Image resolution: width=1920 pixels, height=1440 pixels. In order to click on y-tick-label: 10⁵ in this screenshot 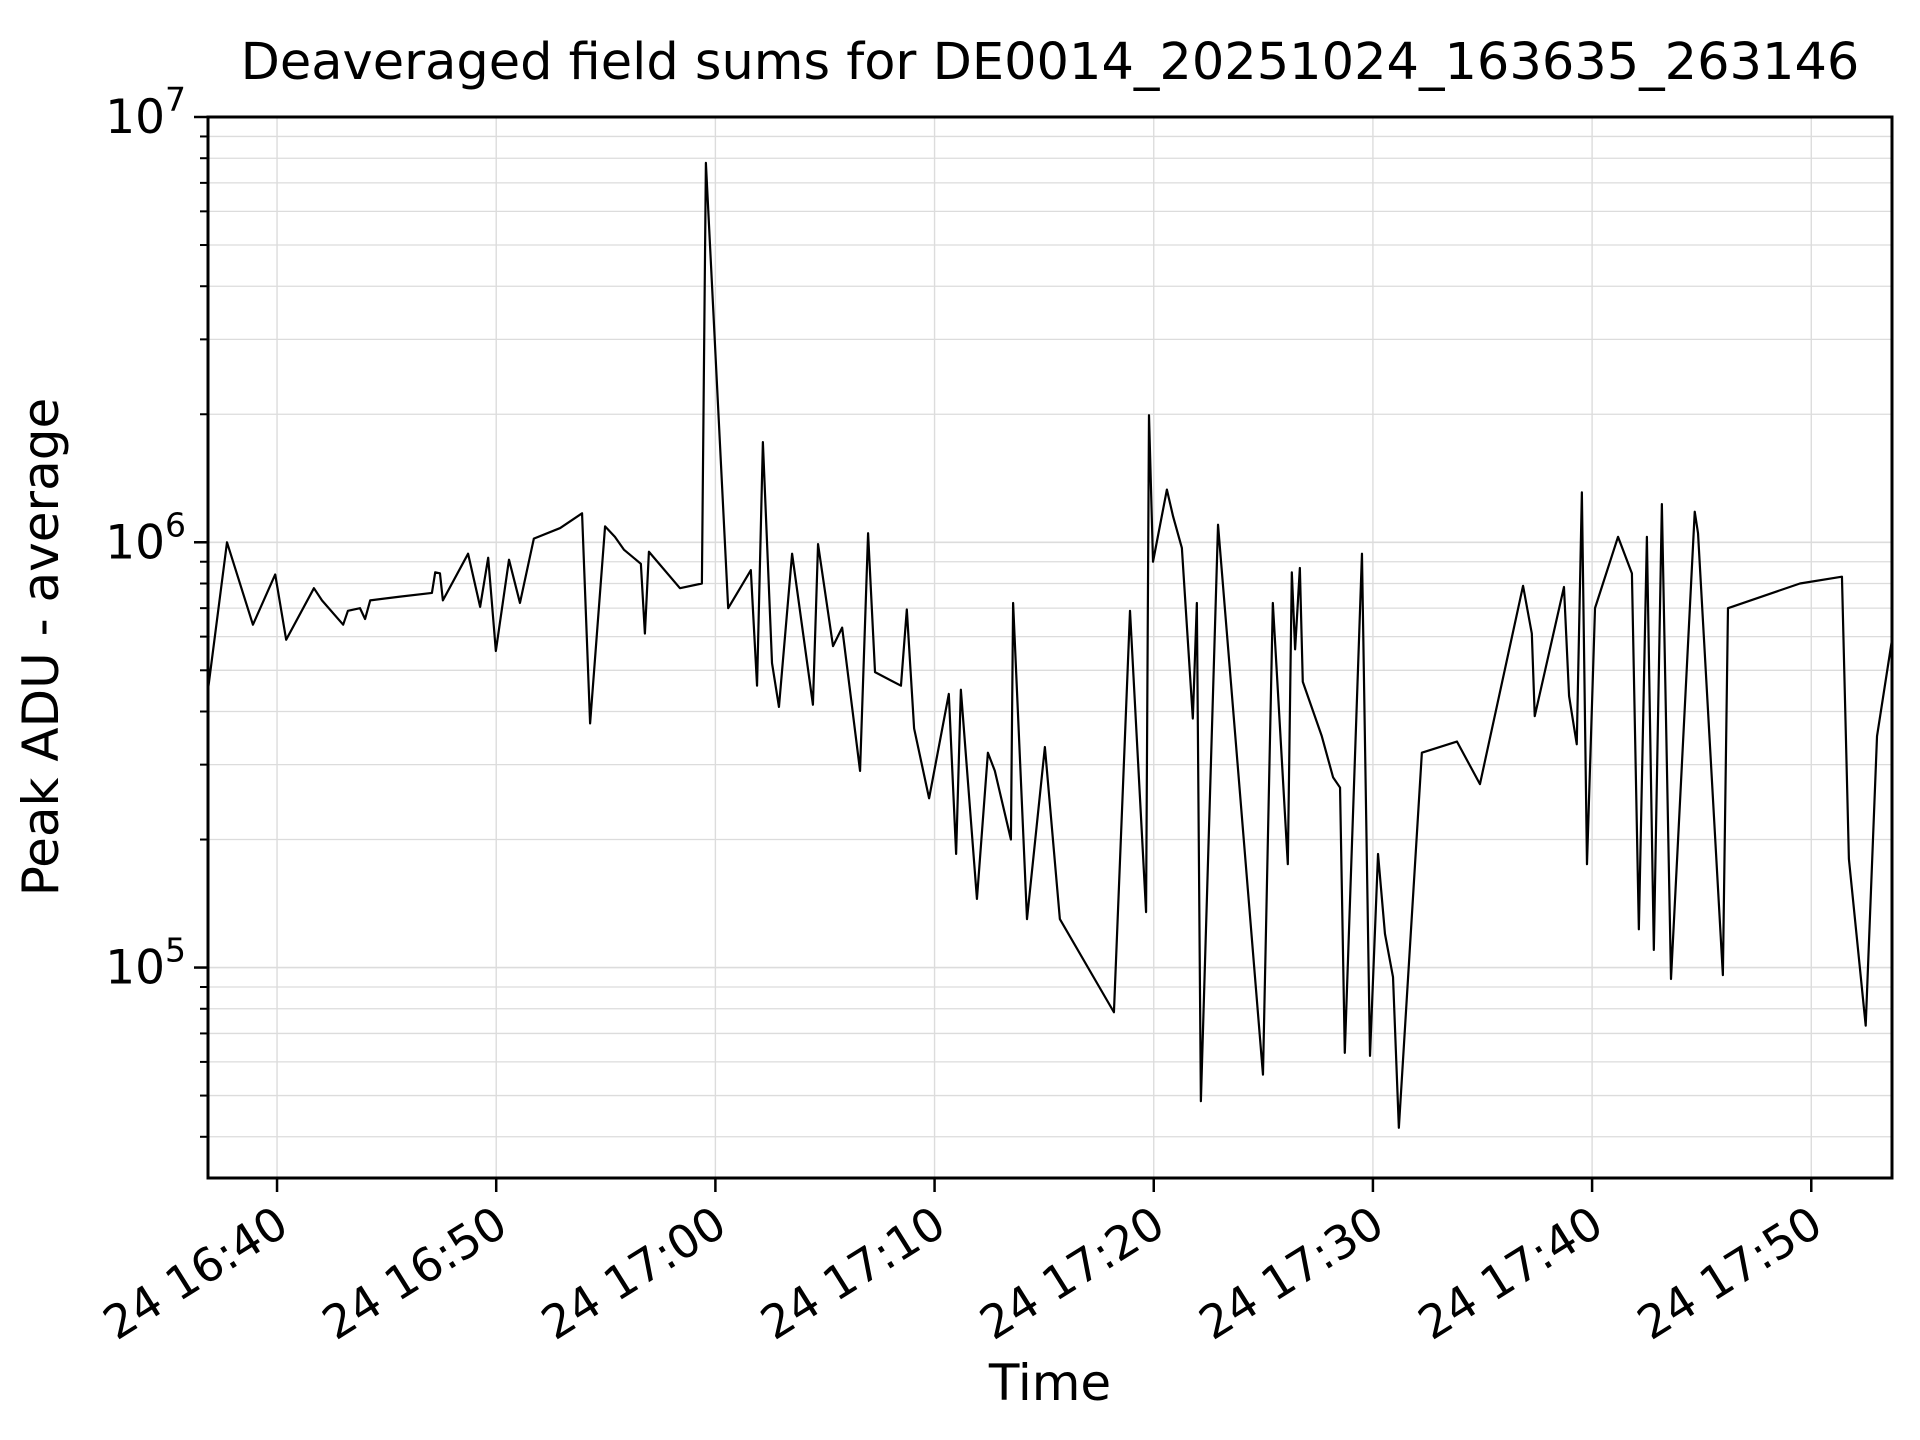, I will do `click(145, 963)`.